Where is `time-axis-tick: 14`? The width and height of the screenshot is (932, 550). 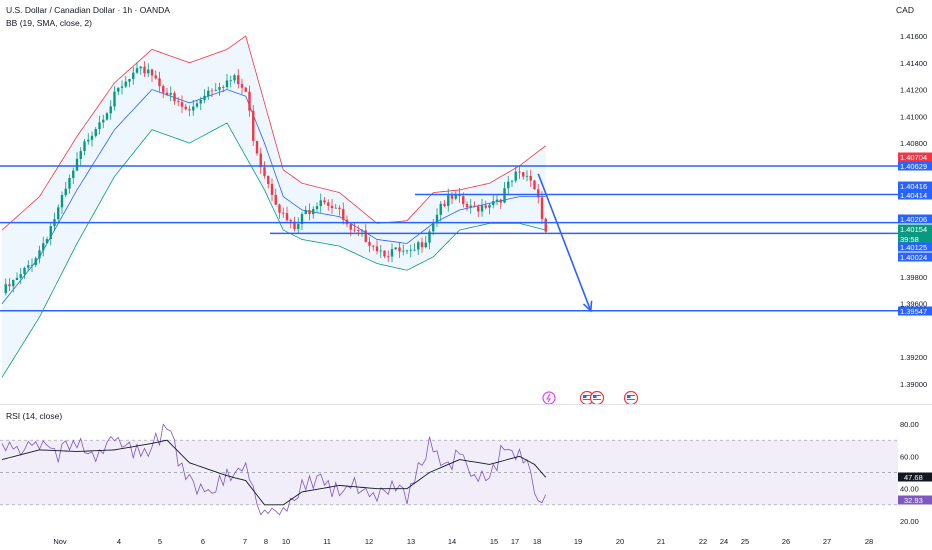
time-axis-tick: 14 is located at coordinates (452, 541).